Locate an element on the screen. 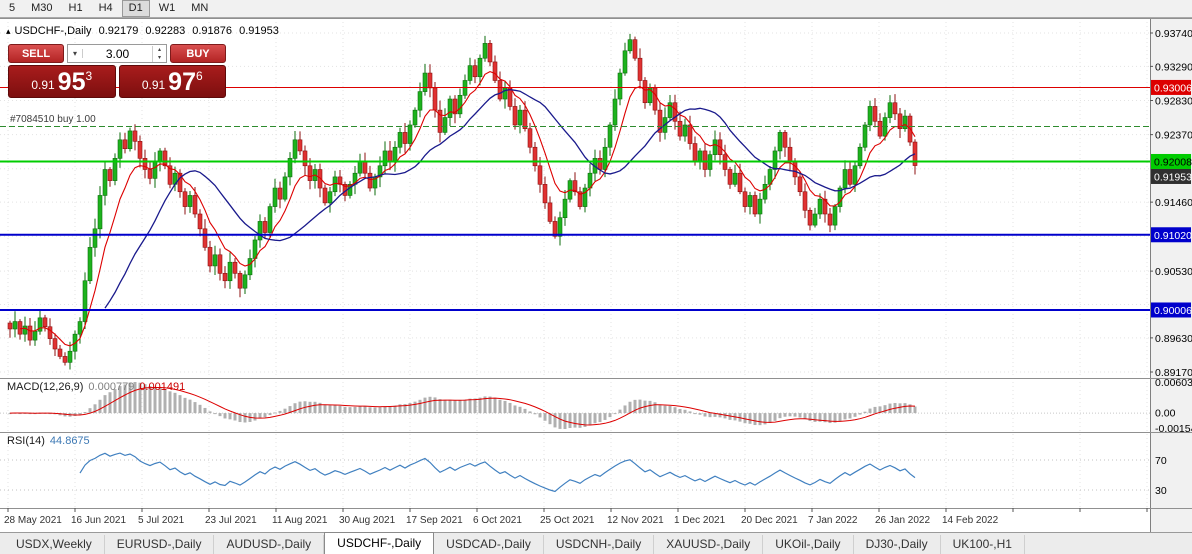 The width and height of the screenshot is (1192, 554). chart-tab-usdx: USDX,Weekly is located at coordinates (54, 544).